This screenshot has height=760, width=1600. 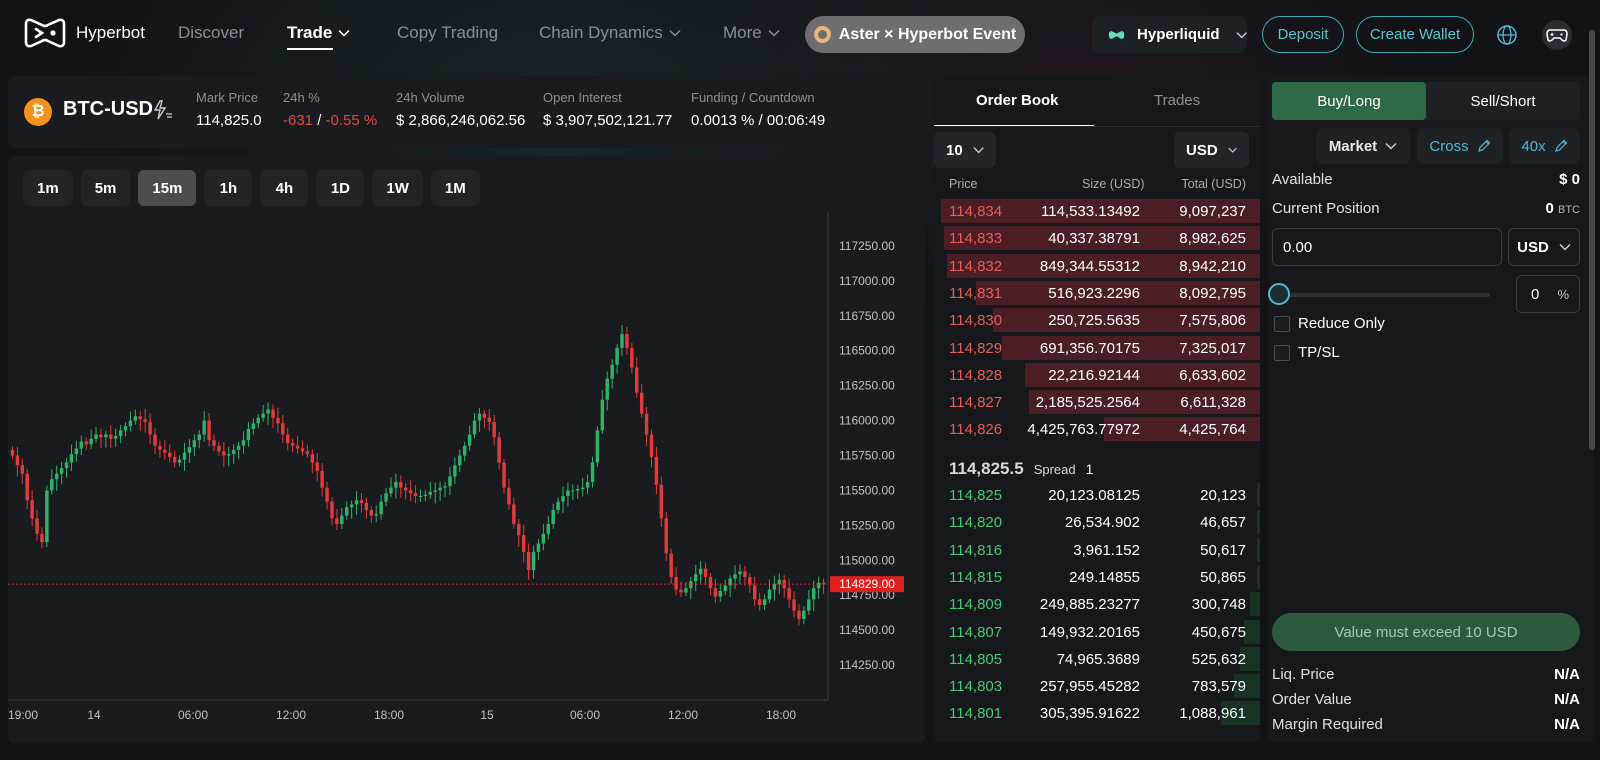 I want to click on leverage-button: 40x, so click(x=1544, y=146).